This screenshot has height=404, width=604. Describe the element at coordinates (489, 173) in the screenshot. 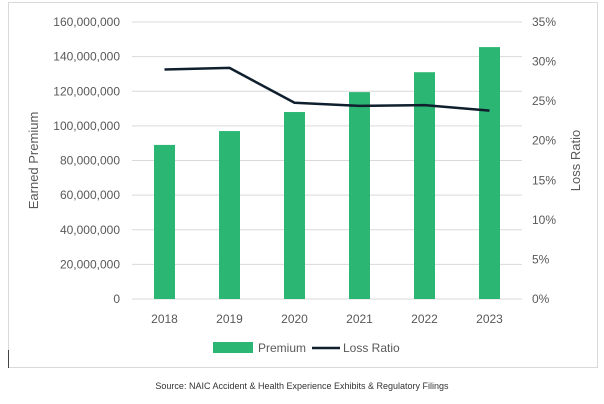

I see `bar-premium-2023` at that location.